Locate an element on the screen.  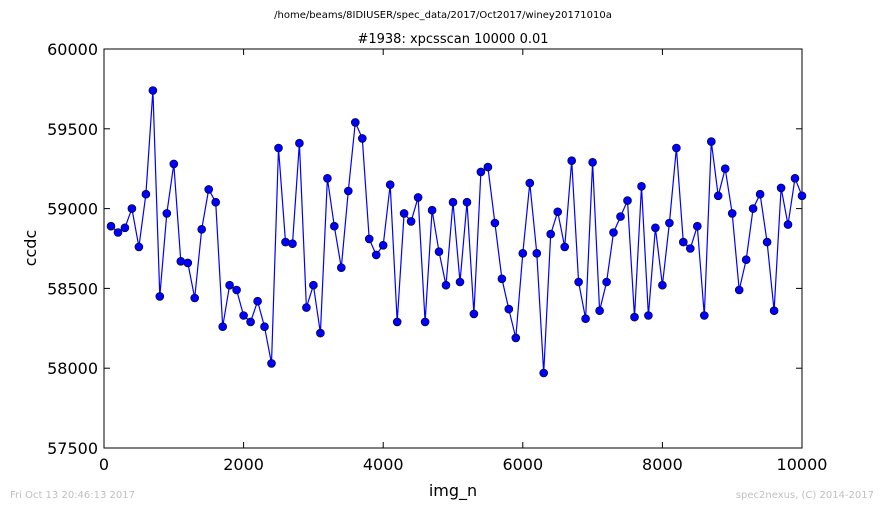
y-tick-label: 59000 is located at coordinates (72, 209).